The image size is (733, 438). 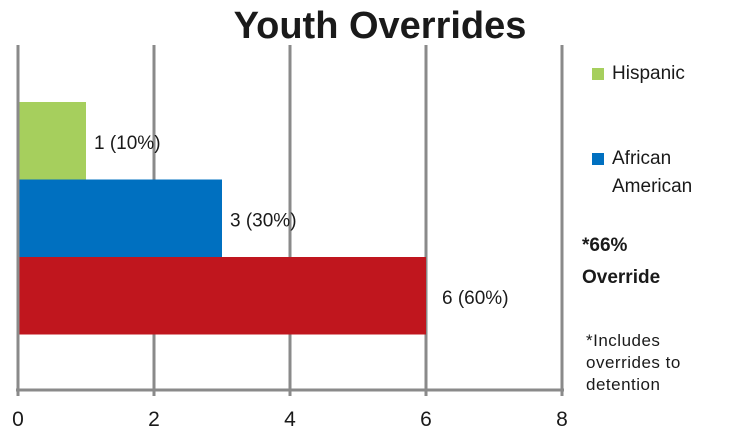 I want to click on legend-label-hispanic: Hispanic, so click(x=648, y=73).